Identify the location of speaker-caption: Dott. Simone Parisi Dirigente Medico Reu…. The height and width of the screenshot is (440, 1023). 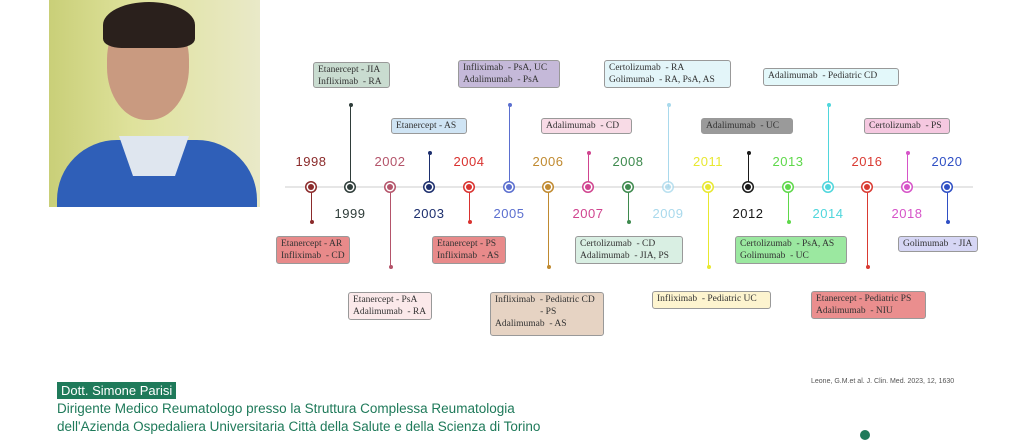
(298, 409).